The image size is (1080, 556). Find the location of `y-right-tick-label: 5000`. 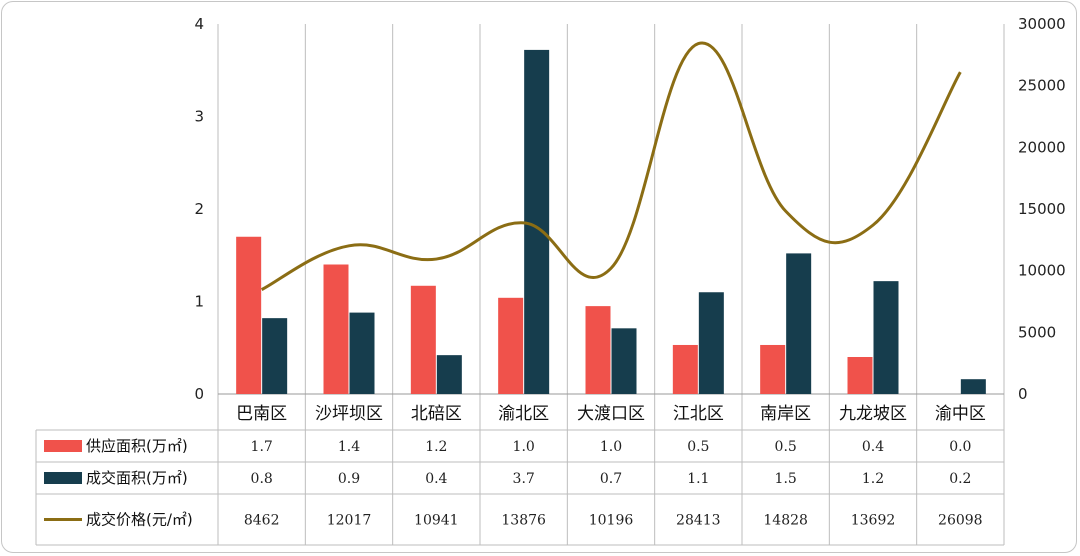

y-right-tick-label: 5000 is located at coordinates (1037, 332).